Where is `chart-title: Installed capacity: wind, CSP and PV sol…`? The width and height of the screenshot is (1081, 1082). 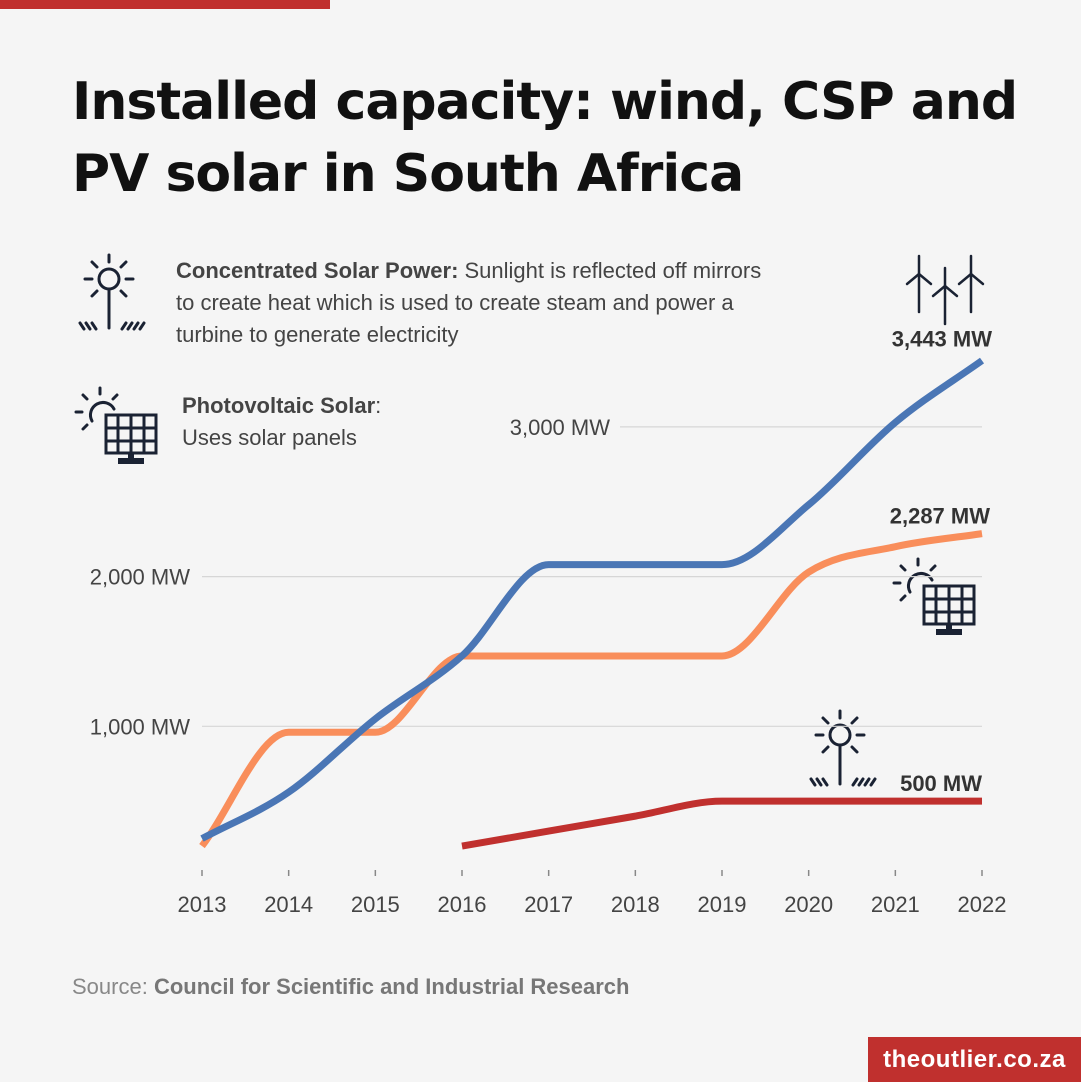 chart-title: Installed capacity: wind, CSP and PV sol… is located at coordinates (545, 138).